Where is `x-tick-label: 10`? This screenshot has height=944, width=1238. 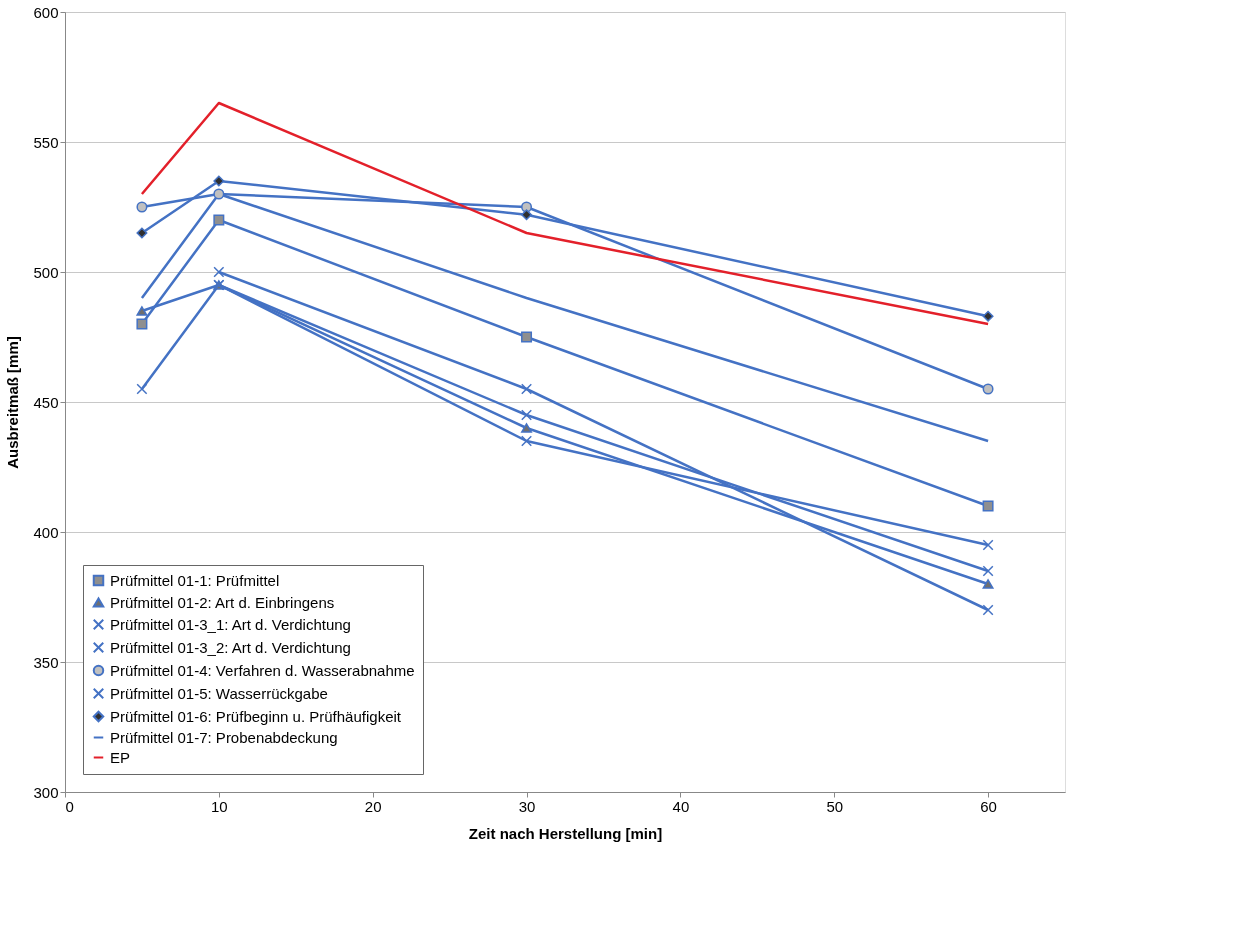 x-tick-label: 10 is located at coordinates (219, 806).